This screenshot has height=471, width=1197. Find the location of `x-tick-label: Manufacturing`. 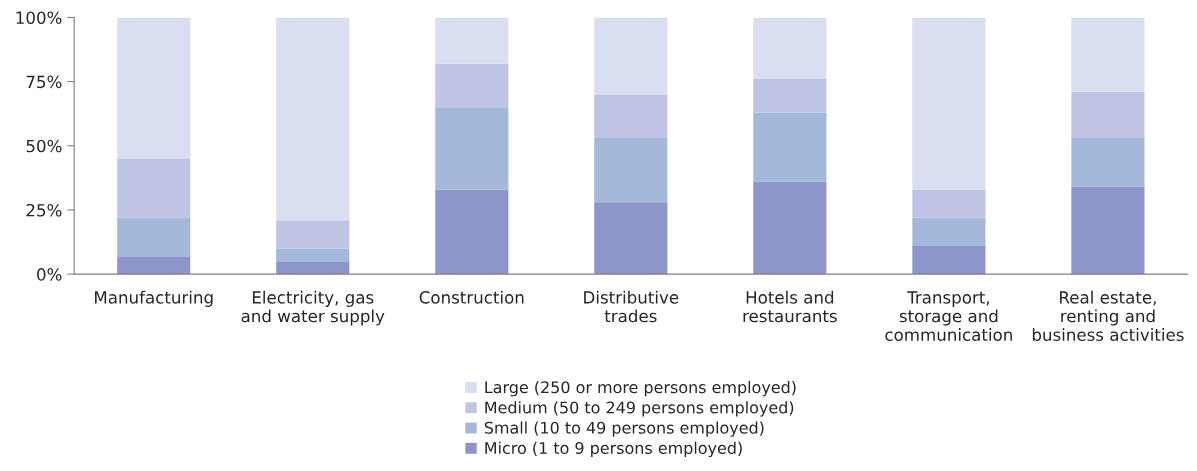

x-tick-label: Manufacturing is located at coordinates (154, 298).